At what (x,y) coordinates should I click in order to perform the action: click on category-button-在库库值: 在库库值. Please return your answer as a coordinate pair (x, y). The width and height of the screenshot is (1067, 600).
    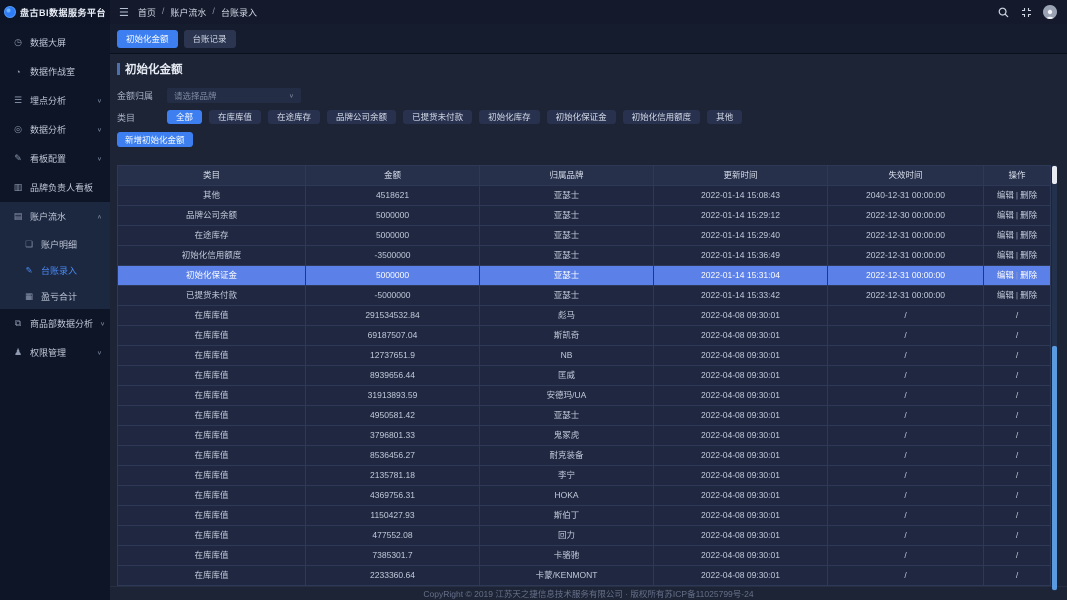
    Looking at the image, I should click on (235, 117).